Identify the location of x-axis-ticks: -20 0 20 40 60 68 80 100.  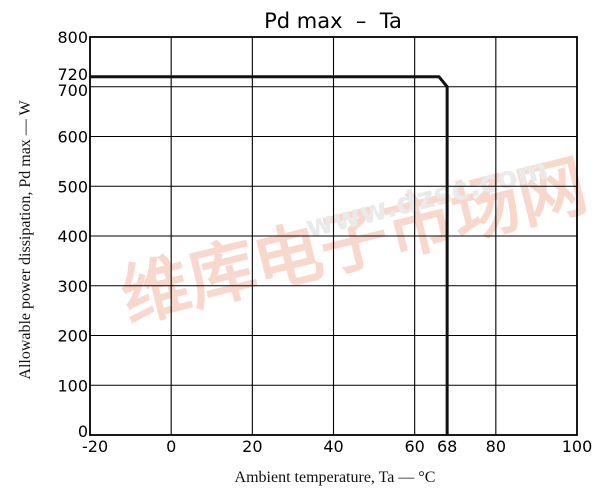
(337, 446).